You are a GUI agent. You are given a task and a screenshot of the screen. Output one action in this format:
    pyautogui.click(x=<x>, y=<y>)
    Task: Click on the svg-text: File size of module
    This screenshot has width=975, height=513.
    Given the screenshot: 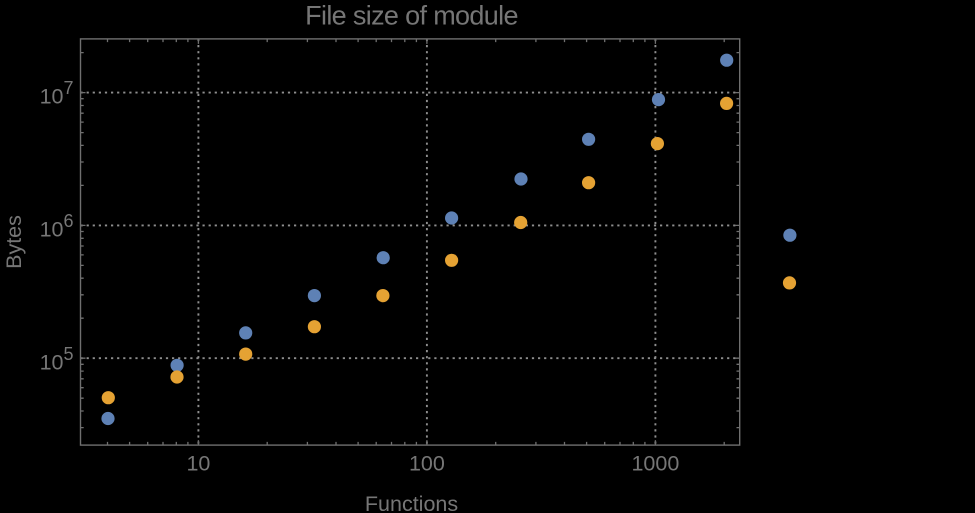 What is the action you would take?
    pyautogui.click(x=411, y=16)
    